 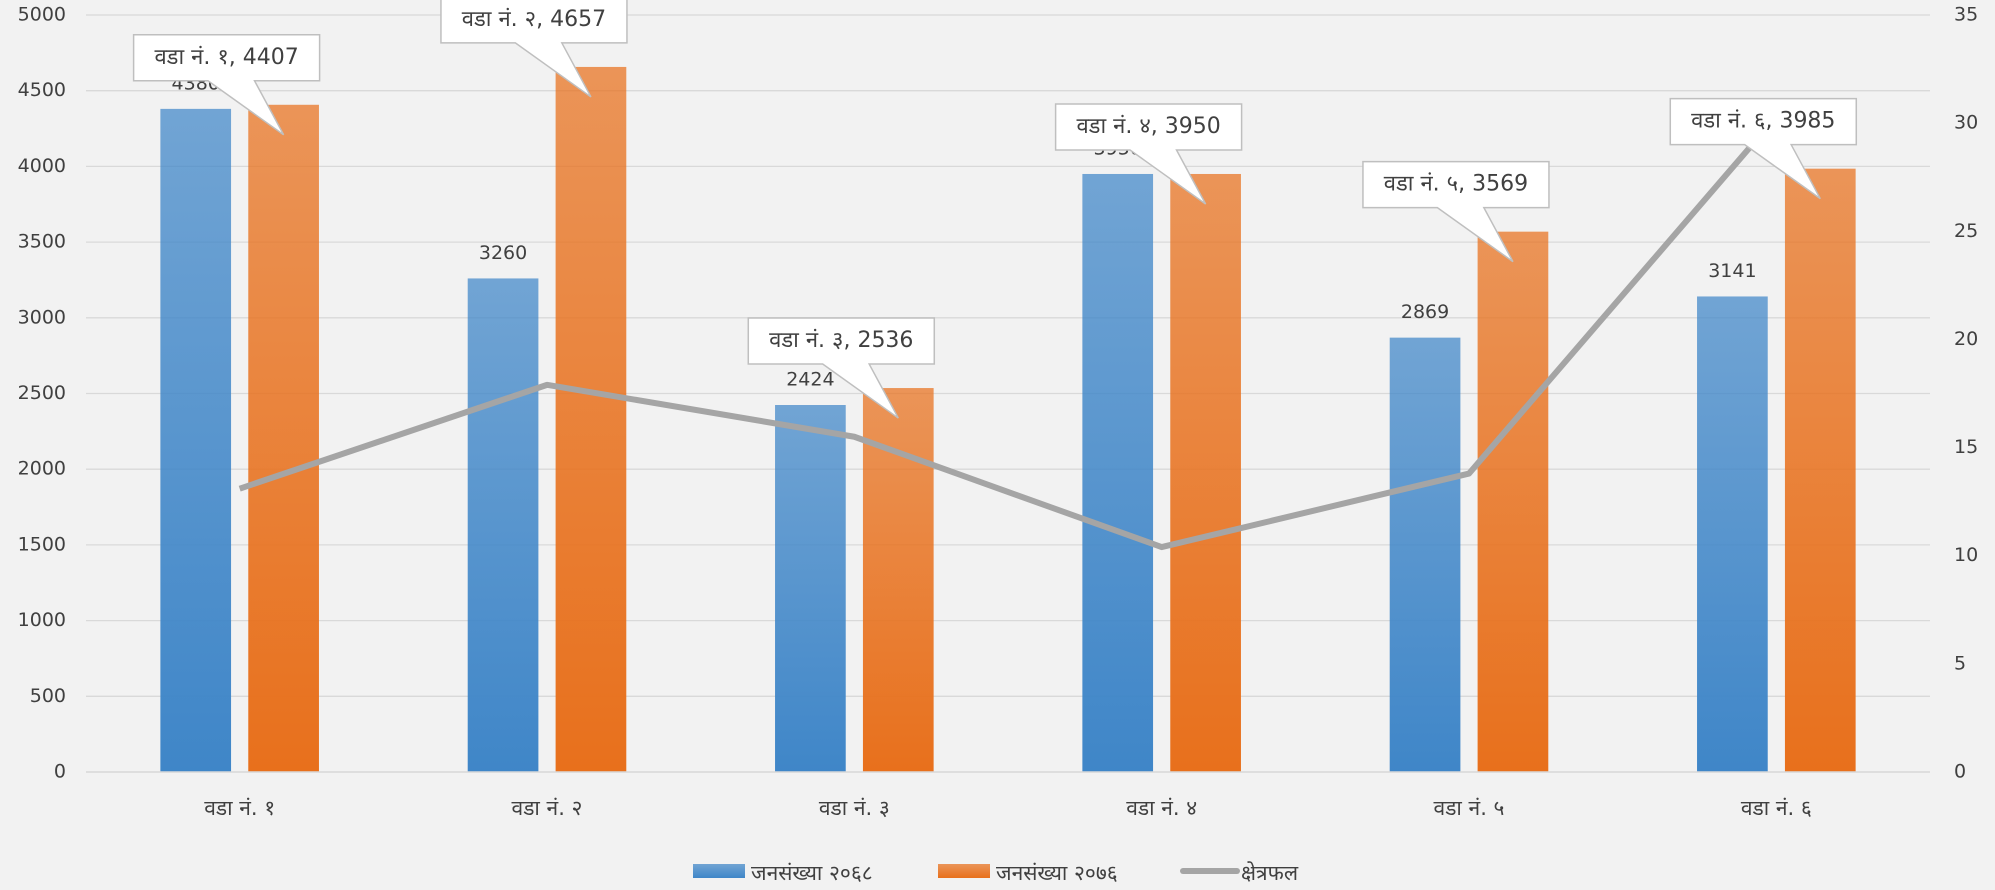 What do you see at coordinates (42, 15) in the screenshot?
I see `y-tick-label: 5000` at bounding box center [42, 15].